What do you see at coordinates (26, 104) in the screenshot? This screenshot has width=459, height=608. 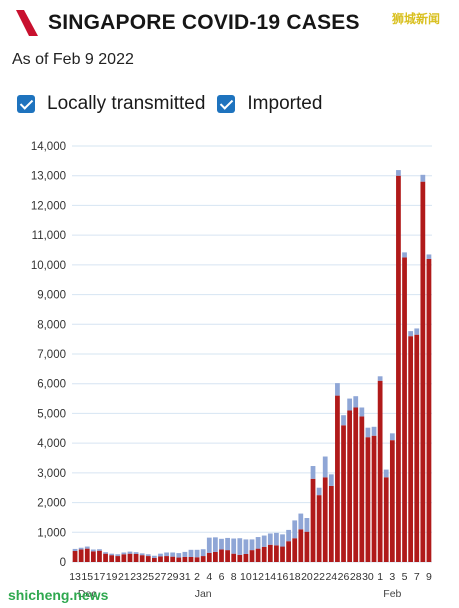 I see `checkbox-local-checked-icon` at bounding box center [26, 104].